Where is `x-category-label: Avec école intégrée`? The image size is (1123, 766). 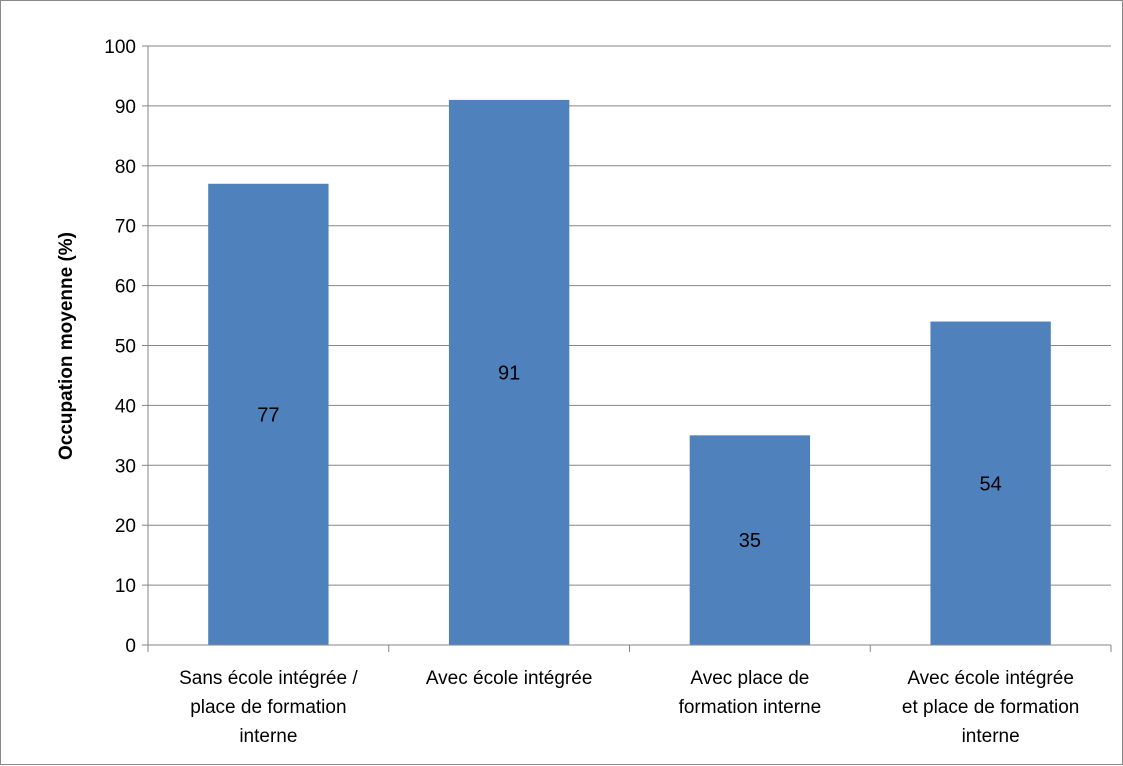
x-category-label: Avec école intégrée is located at coordinates (509, 678).